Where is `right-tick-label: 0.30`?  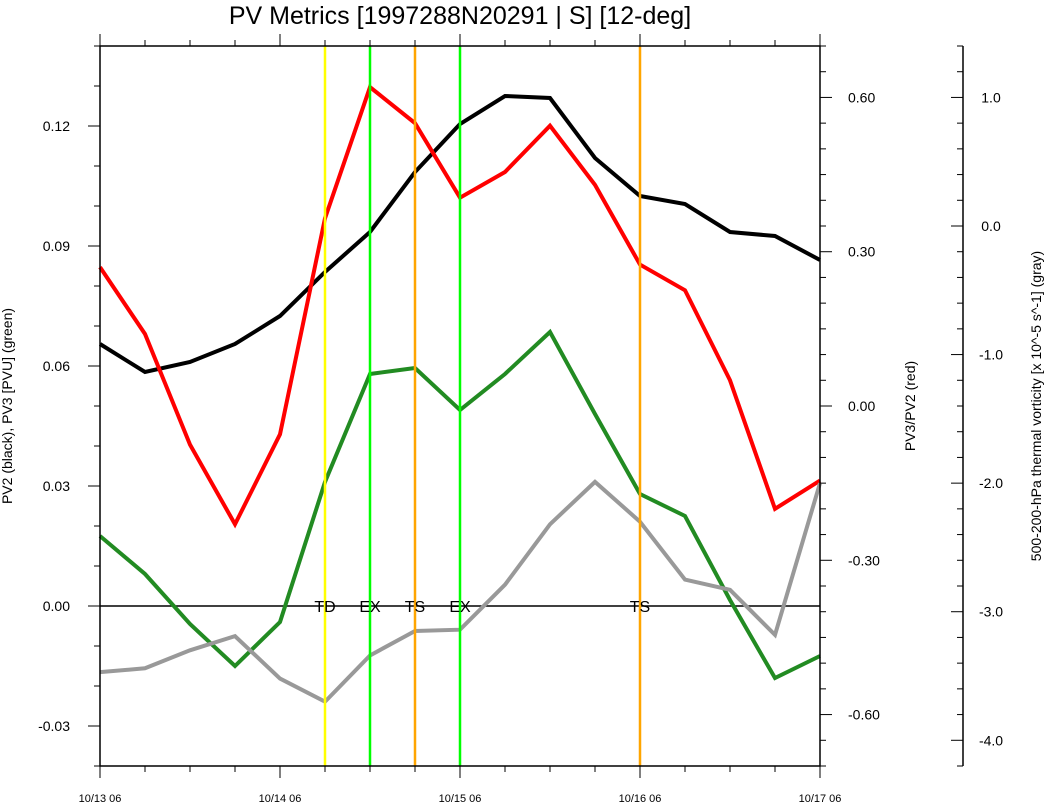
right-tick-label: 0.30 is located at coordinates (861, 252).